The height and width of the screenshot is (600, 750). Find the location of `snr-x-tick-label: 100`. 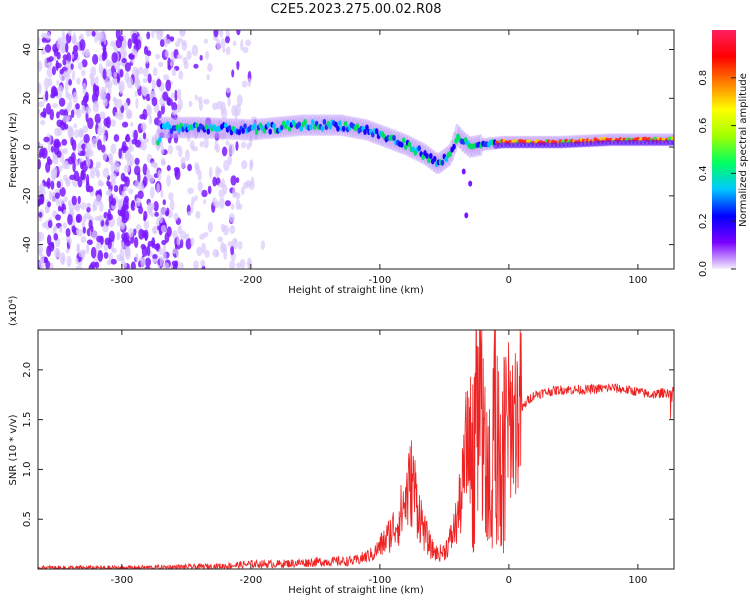

snr-x-tick-label: 100 is located at coordinates (637, 580).